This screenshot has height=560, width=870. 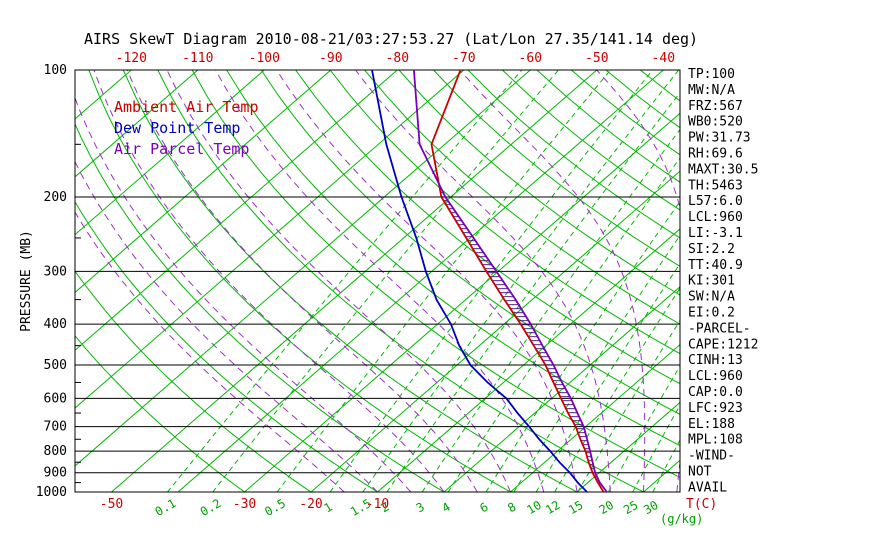 What do you see at coordinates (534, 507) in the screenshot?
I see `mixing-ratio-label: 10` at bounding box center [534, 507].